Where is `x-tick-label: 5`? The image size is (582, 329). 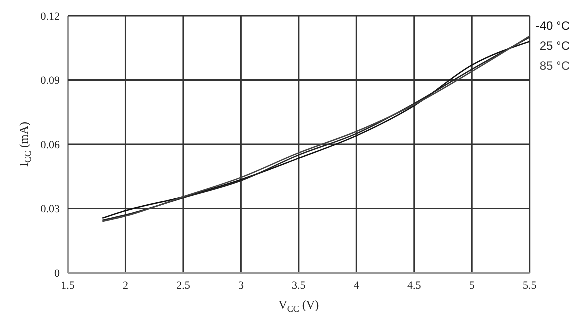
x-tick-label: 5 is located at coordinates (472, 286).